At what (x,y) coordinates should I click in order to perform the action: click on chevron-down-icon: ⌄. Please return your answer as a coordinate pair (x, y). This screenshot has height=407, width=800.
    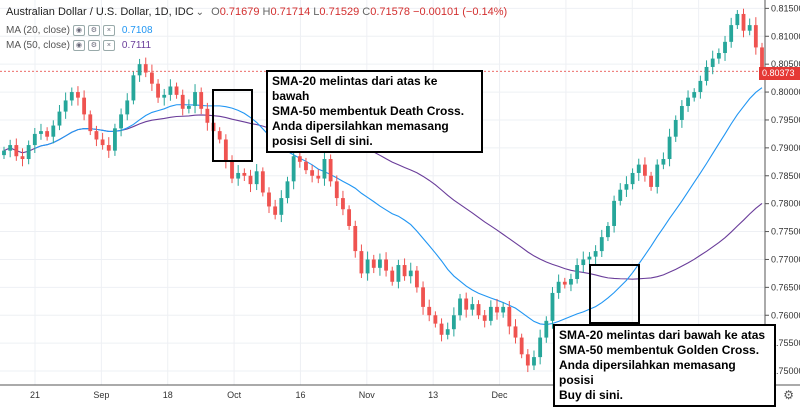
    Looking at the image, I should click on (200, 12).